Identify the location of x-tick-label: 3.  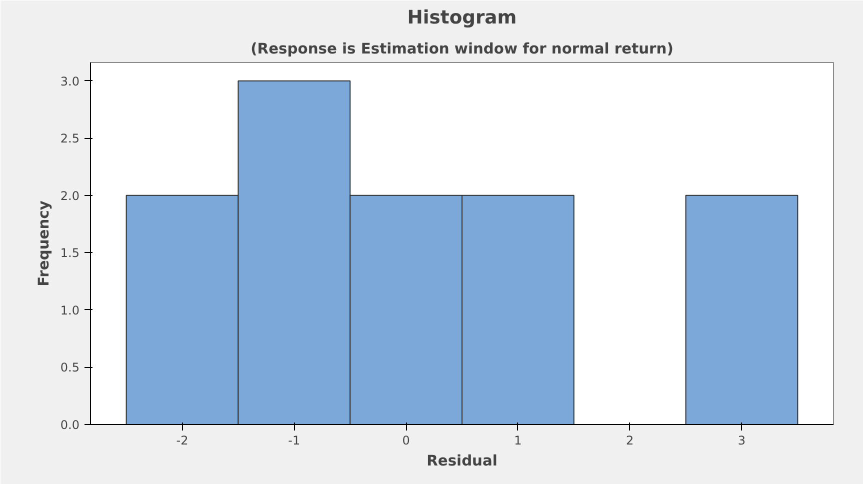
(742, 441).